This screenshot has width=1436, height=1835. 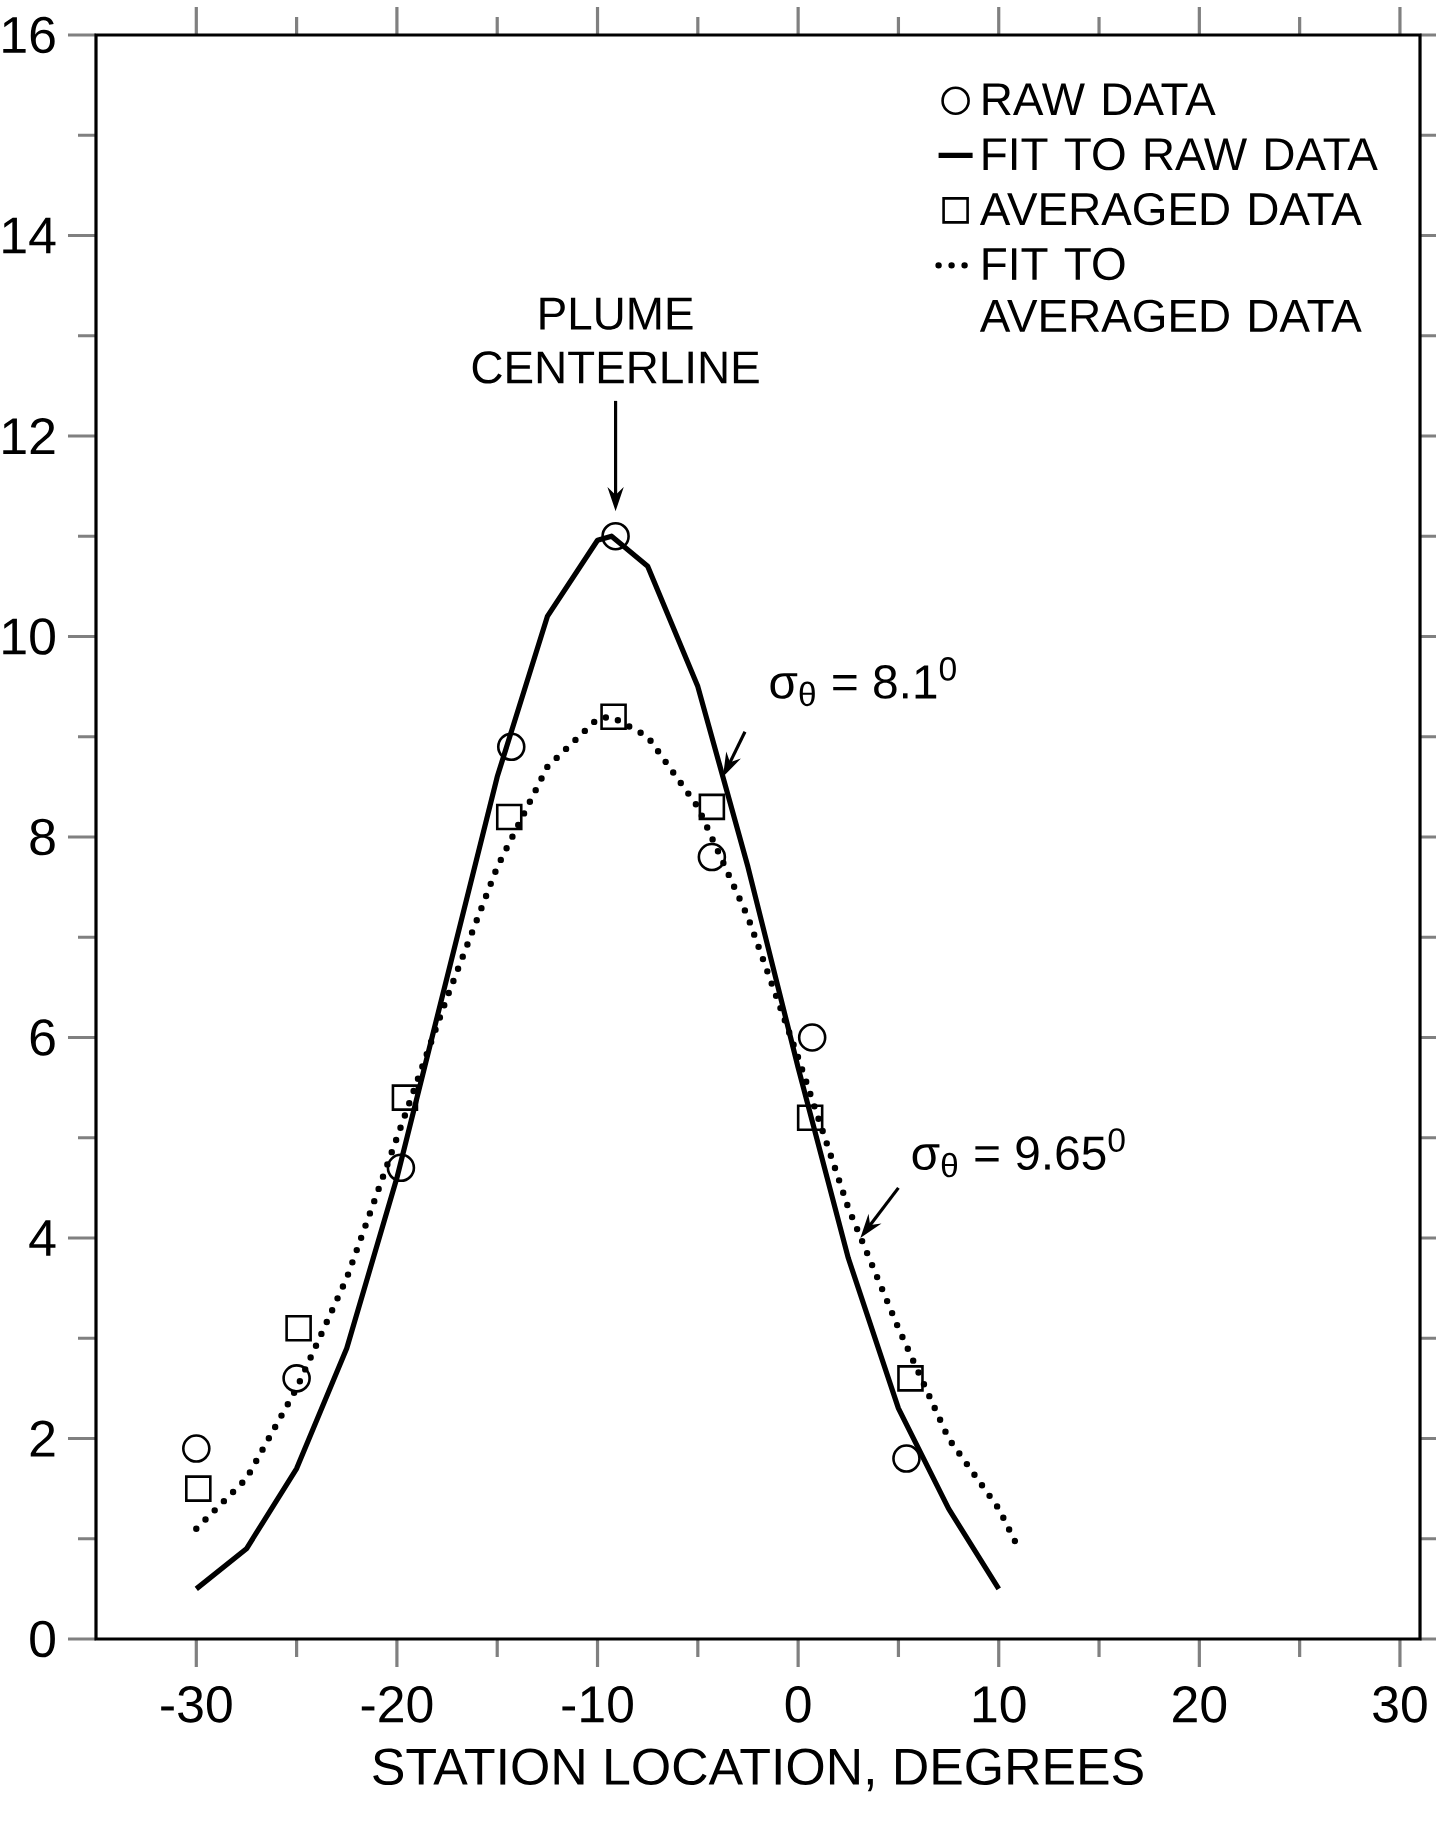 I want to click on y-tick-label: 14, so click(x=29, y=235).